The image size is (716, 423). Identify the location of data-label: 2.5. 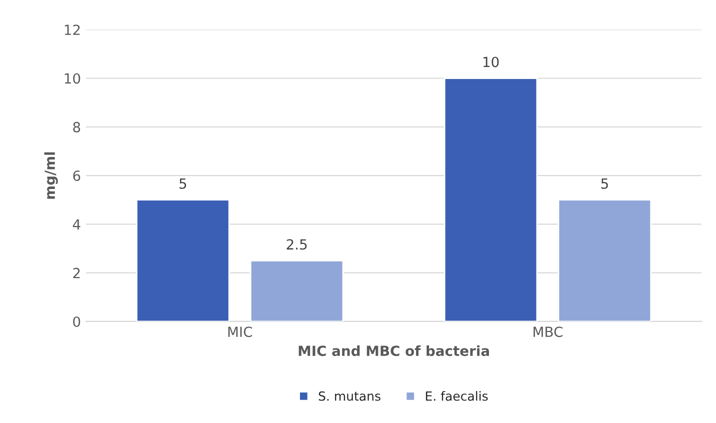
(296, 244).